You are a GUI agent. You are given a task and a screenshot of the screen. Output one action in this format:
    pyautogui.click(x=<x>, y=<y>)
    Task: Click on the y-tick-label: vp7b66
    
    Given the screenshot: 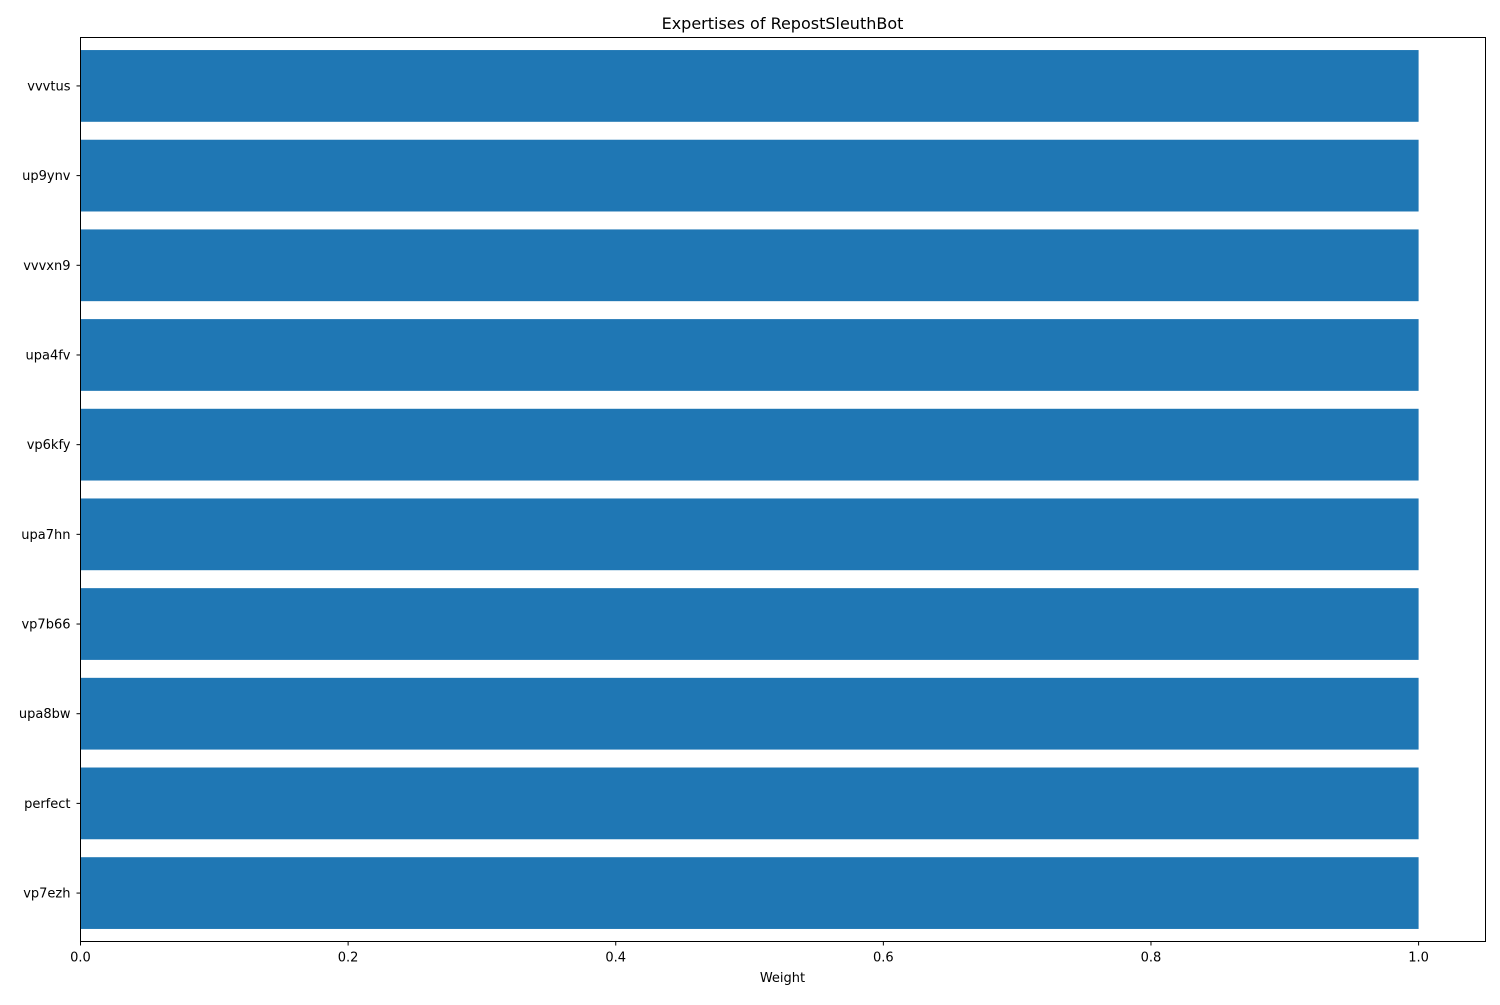 What is the action you would take?
    pyautogui.click(x=45, y=625)
    